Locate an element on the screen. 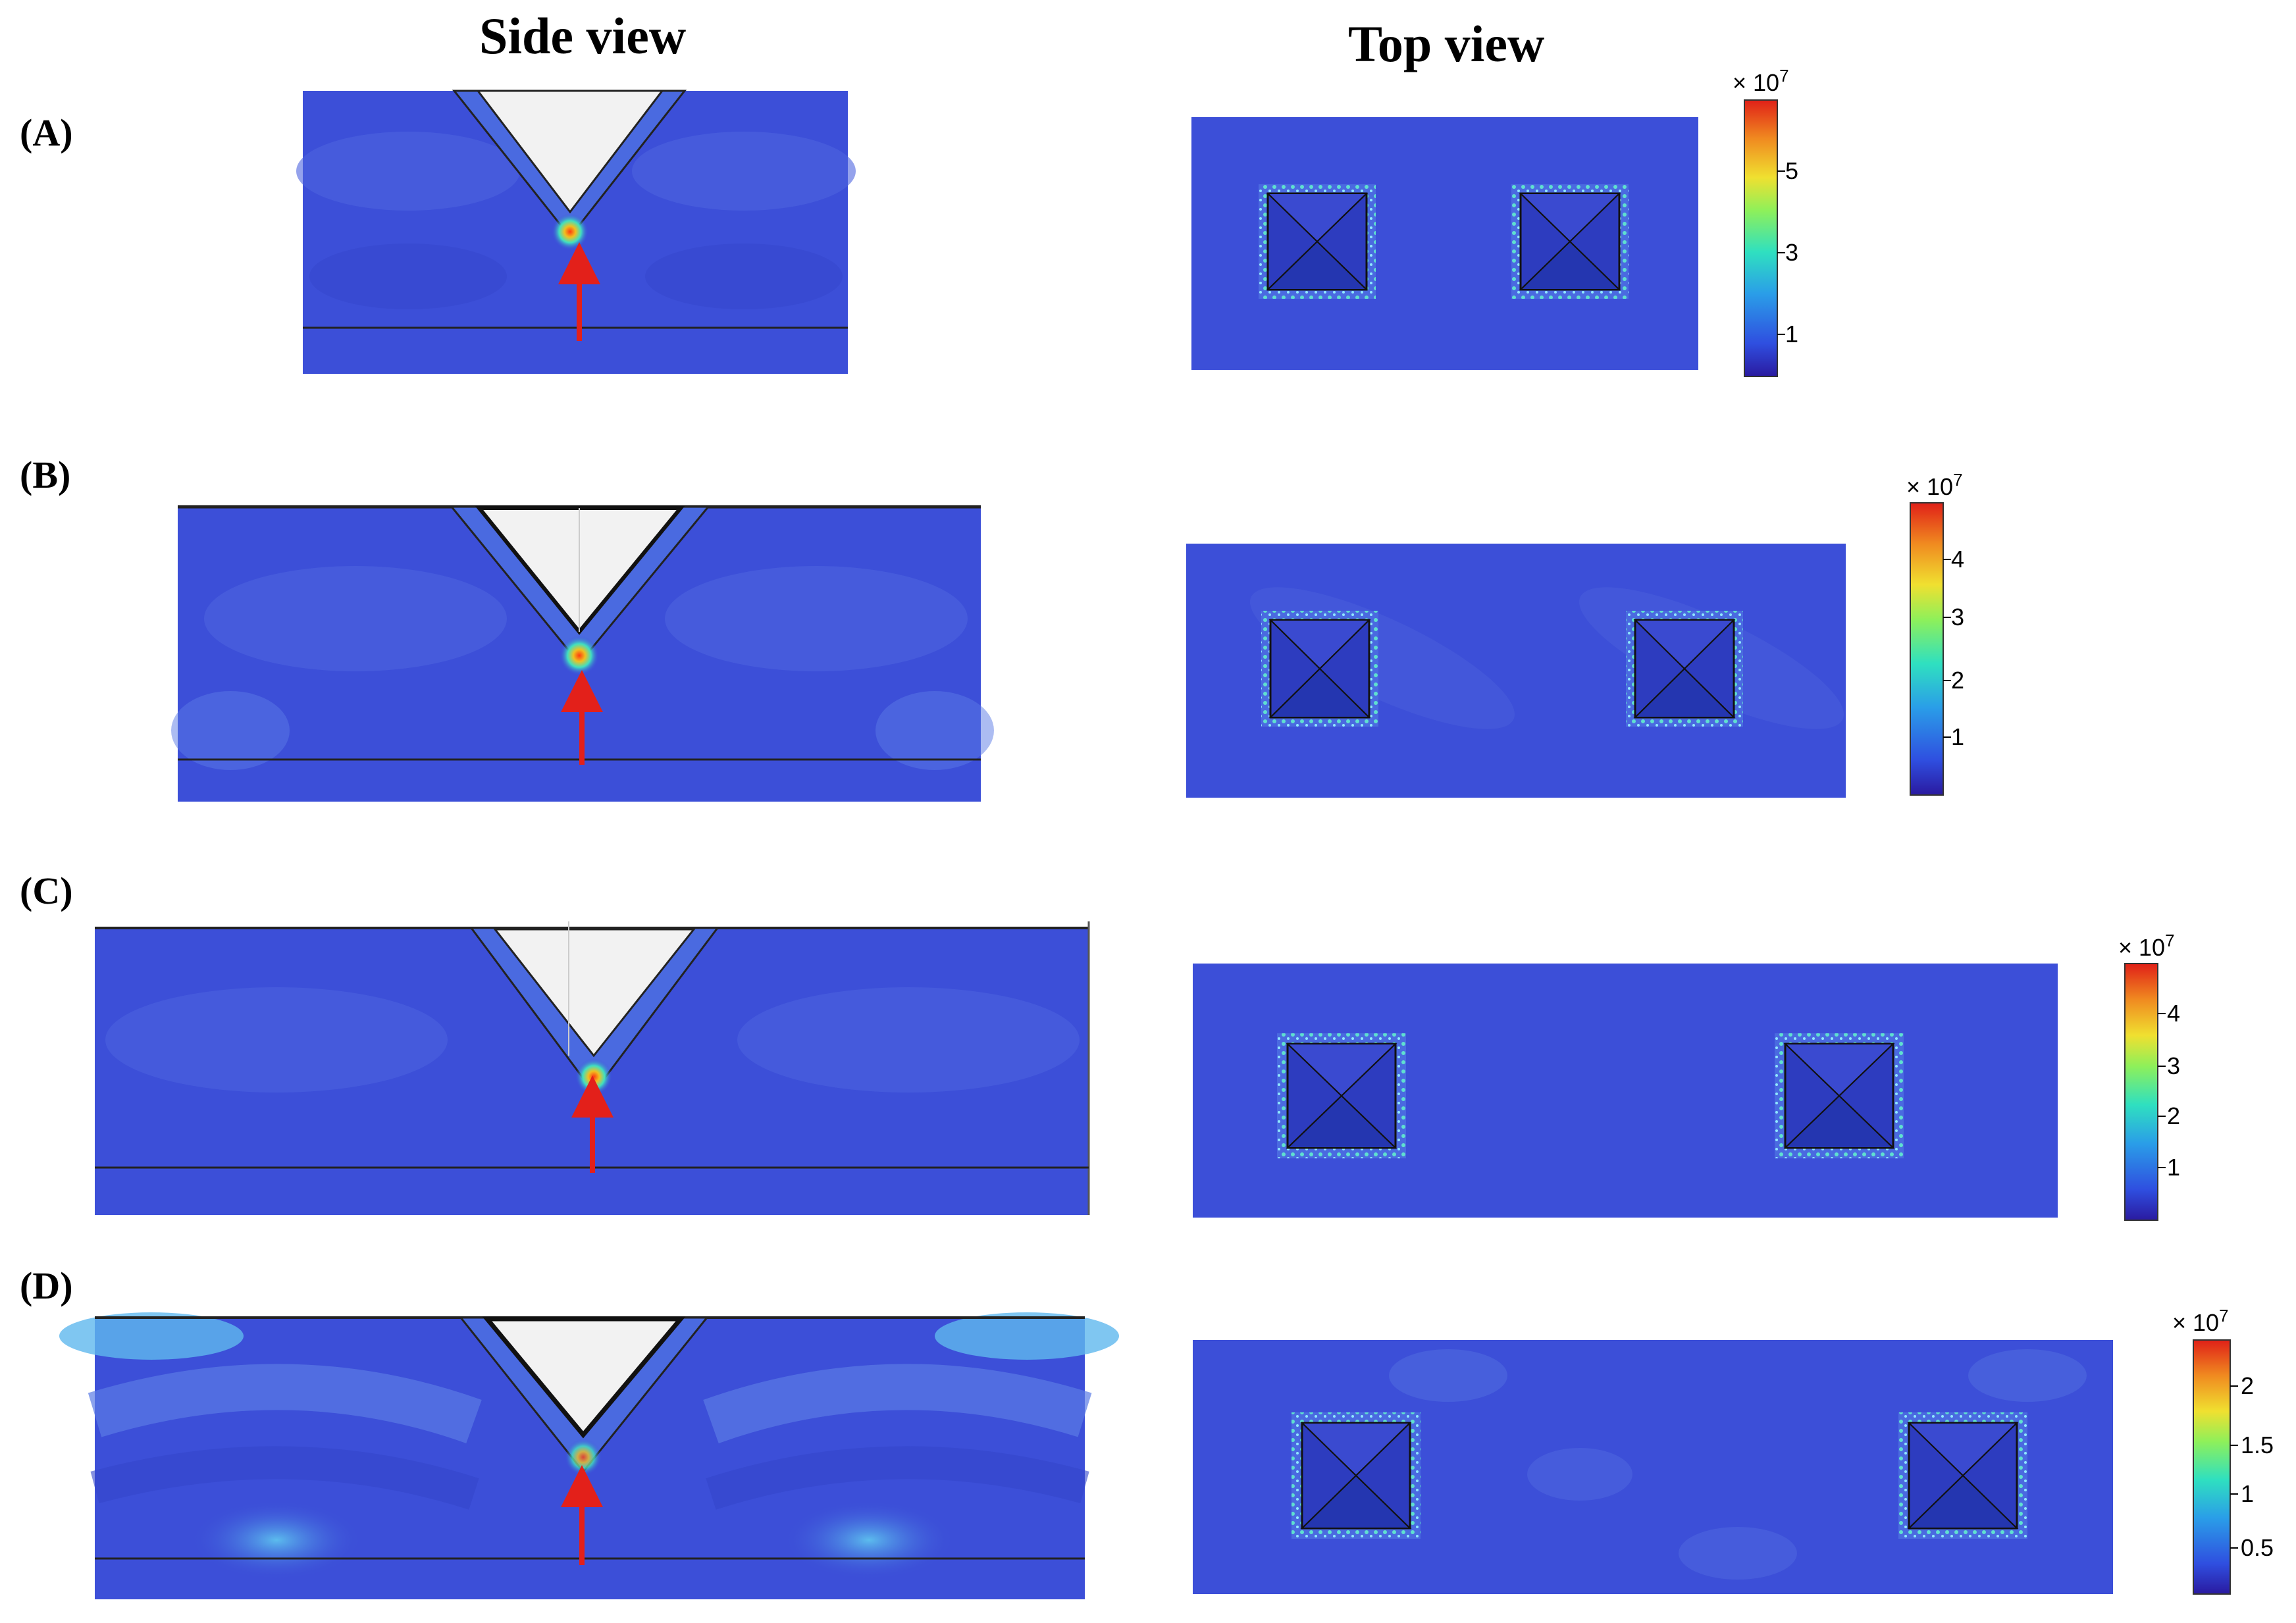 The width and height of the screenshot is (2296, 1623). pyramid-top-d2 is located at coordinates (1962, 1475).